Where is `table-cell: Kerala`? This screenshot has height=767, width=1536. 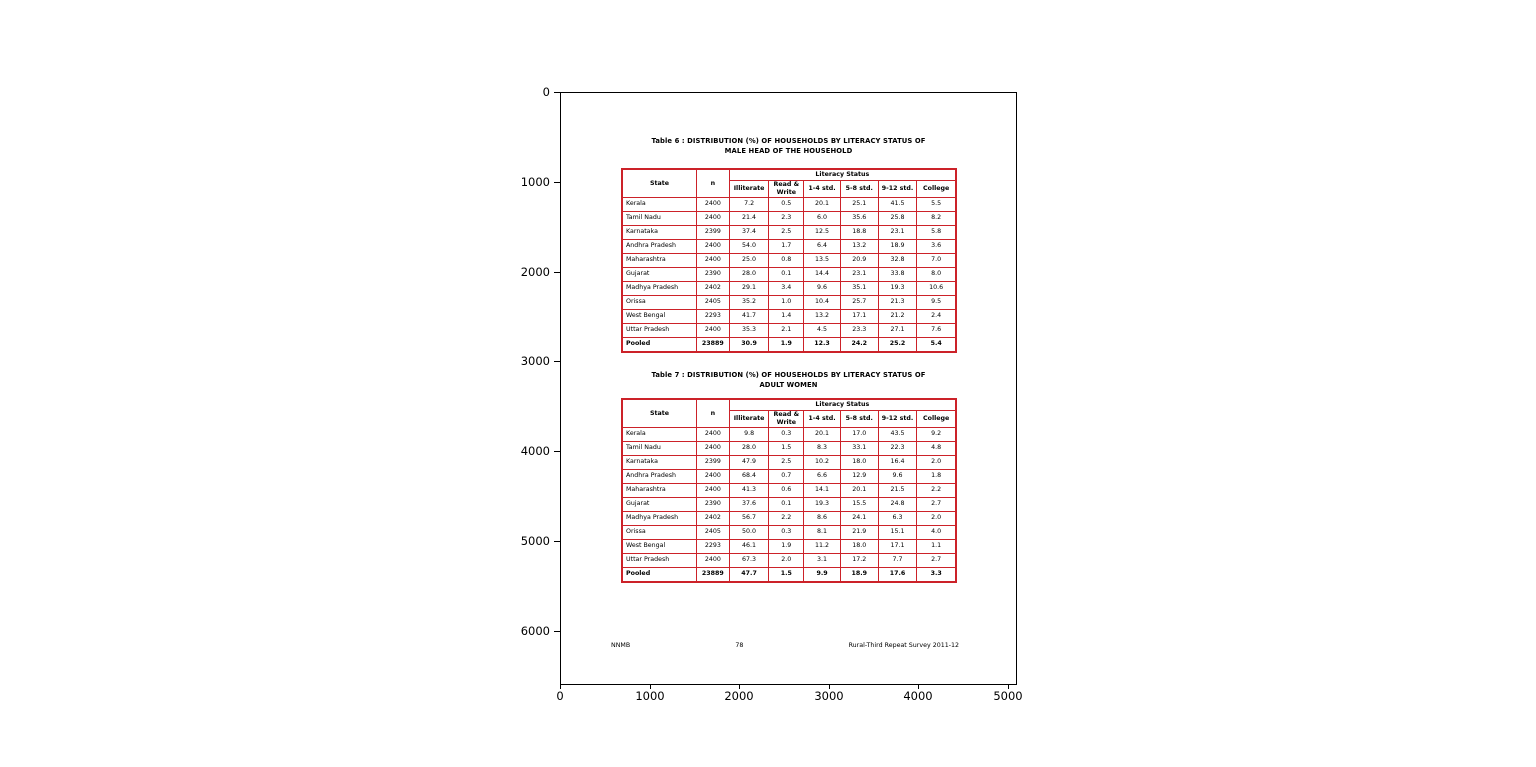 table-cell: Kerala is located at coordinates (659, 434).